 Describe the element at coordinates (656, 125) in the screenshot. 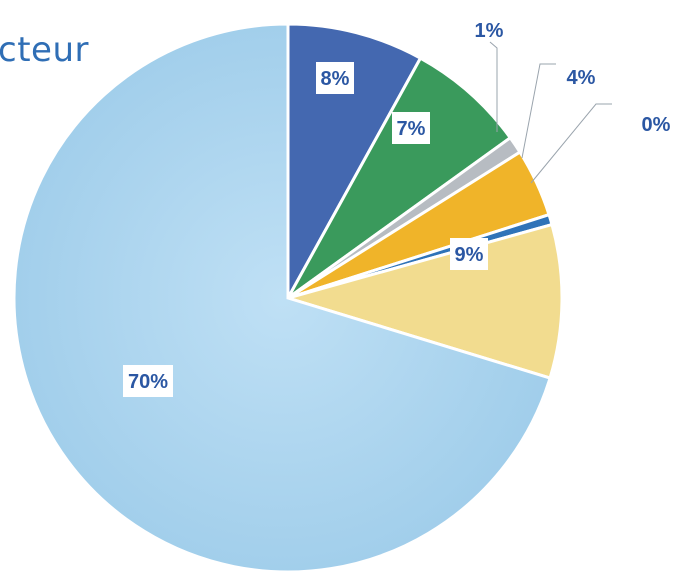

I see `data-label: 0%` at that location.